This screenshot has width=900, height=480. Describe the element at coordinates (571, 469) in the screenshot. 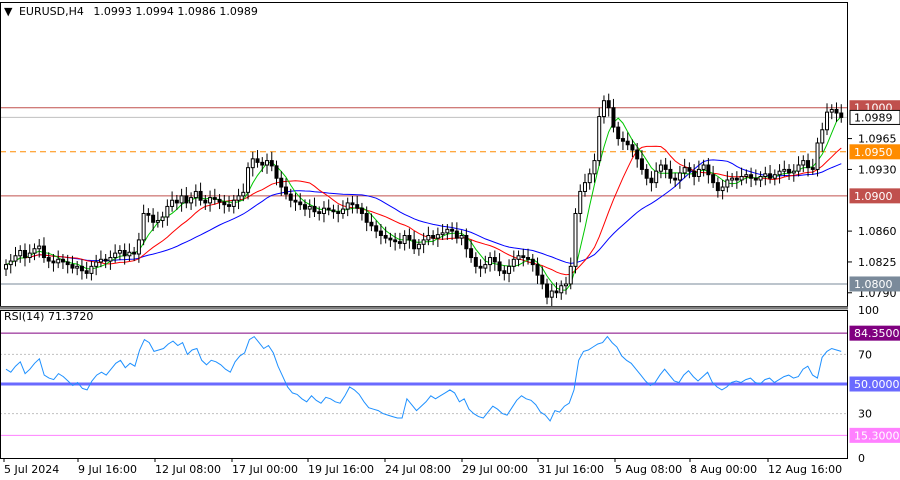

I see `x-tick-label: 31 Jul 16:00` at that location.